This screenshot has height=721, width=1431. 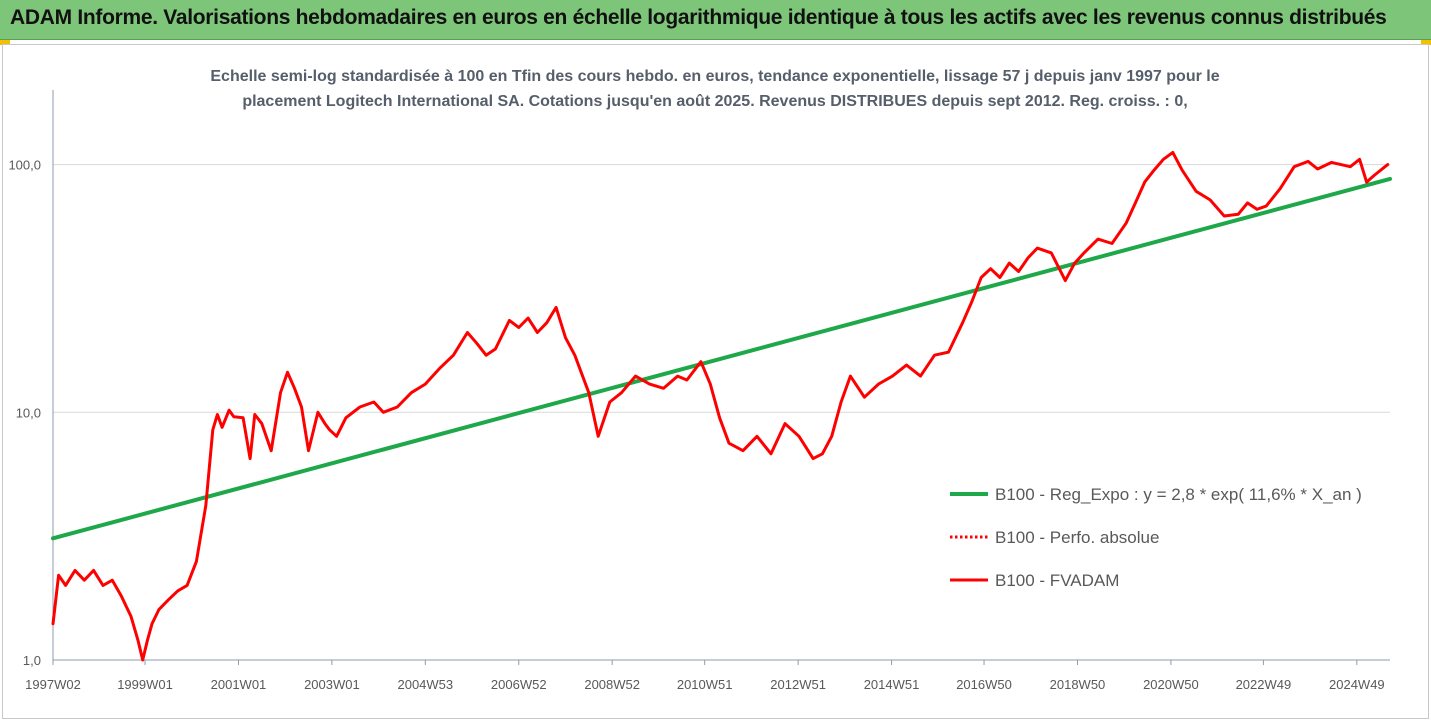 What do you see at coordinates (332, 684) in the screenshot?
I see `x-tick-label: 2003W01` at bounding box center [332, 684].